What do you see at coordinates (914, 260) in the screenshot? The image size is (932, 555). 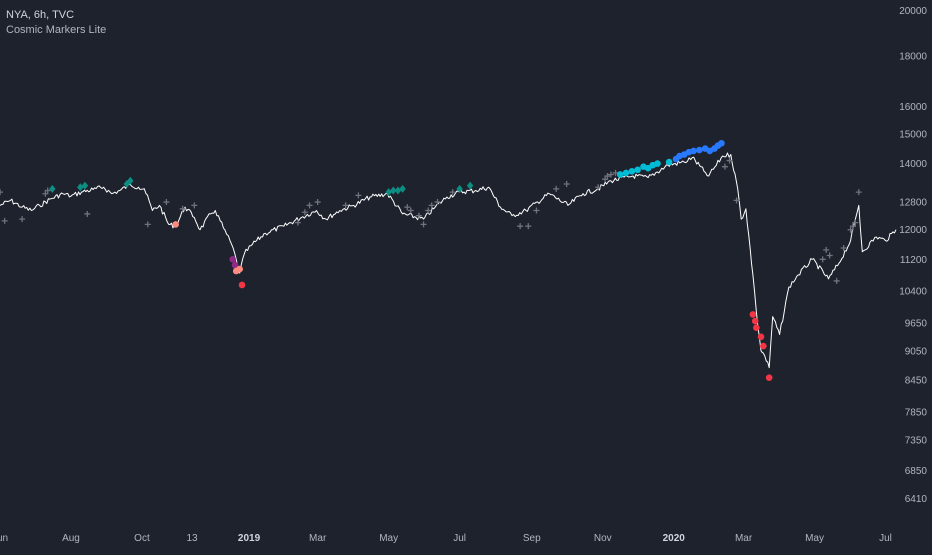 I see `y-tick-label: 11200` at bounding box center [914, 260].